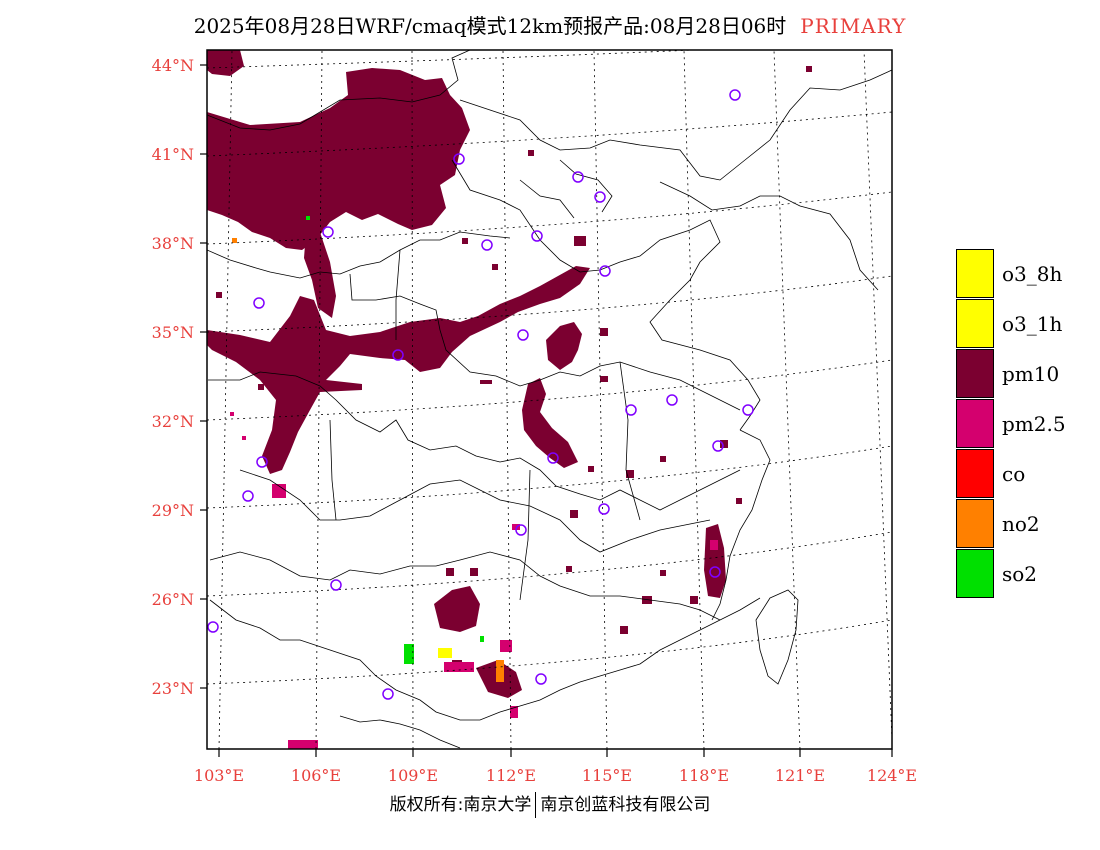 The height and width of the screenshot is (850, 1100). What do you see at coordinates (338, 159) in the screenshot?
I see `pm10-plume-north` at bounding box center [338, 159].